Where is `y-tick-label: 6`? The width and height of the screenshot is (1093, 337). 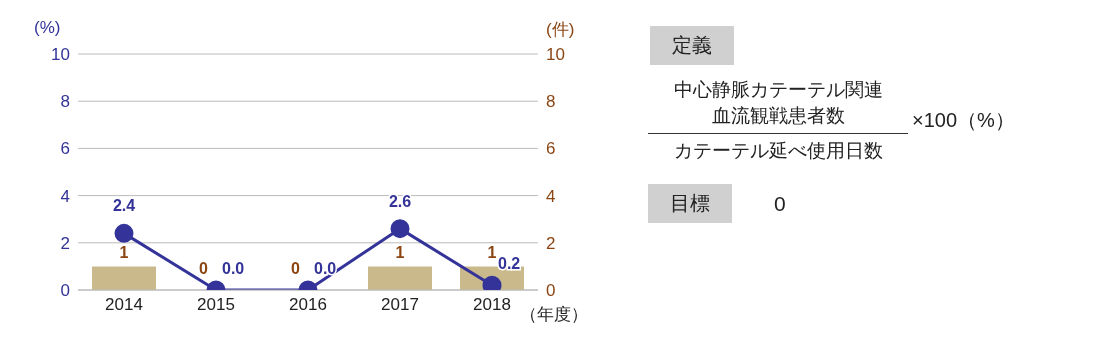 y-tick-label: 6 is located at coordinates (65, 149).